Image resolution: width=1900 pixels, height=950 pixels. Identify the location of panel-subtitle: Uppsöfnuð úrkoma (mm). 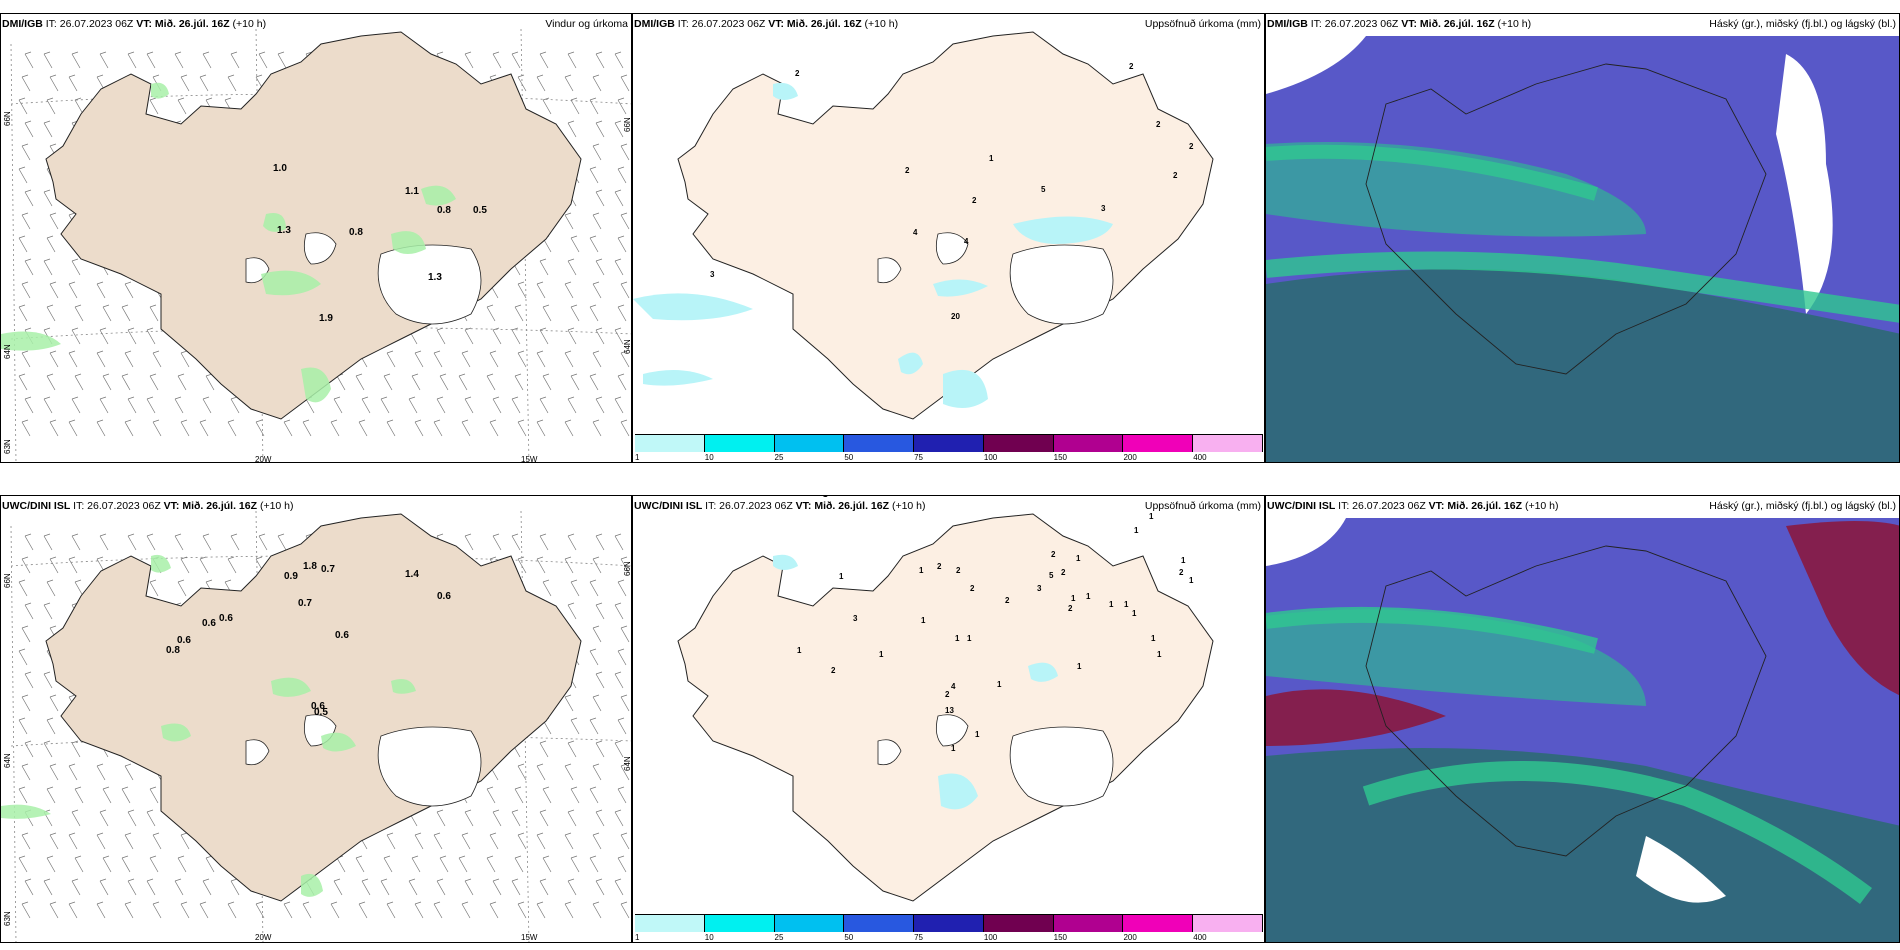
(1202, 24).